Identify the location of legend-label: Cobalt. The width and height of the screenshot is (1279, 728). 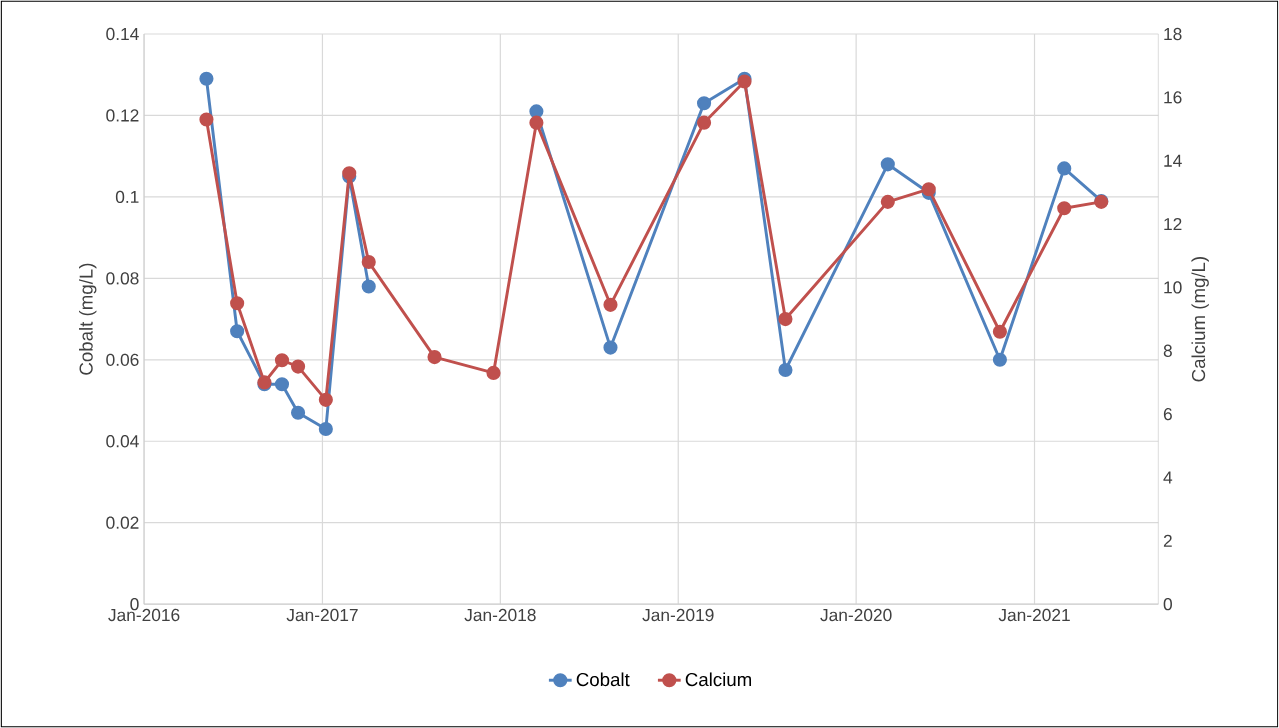
(603, 679).